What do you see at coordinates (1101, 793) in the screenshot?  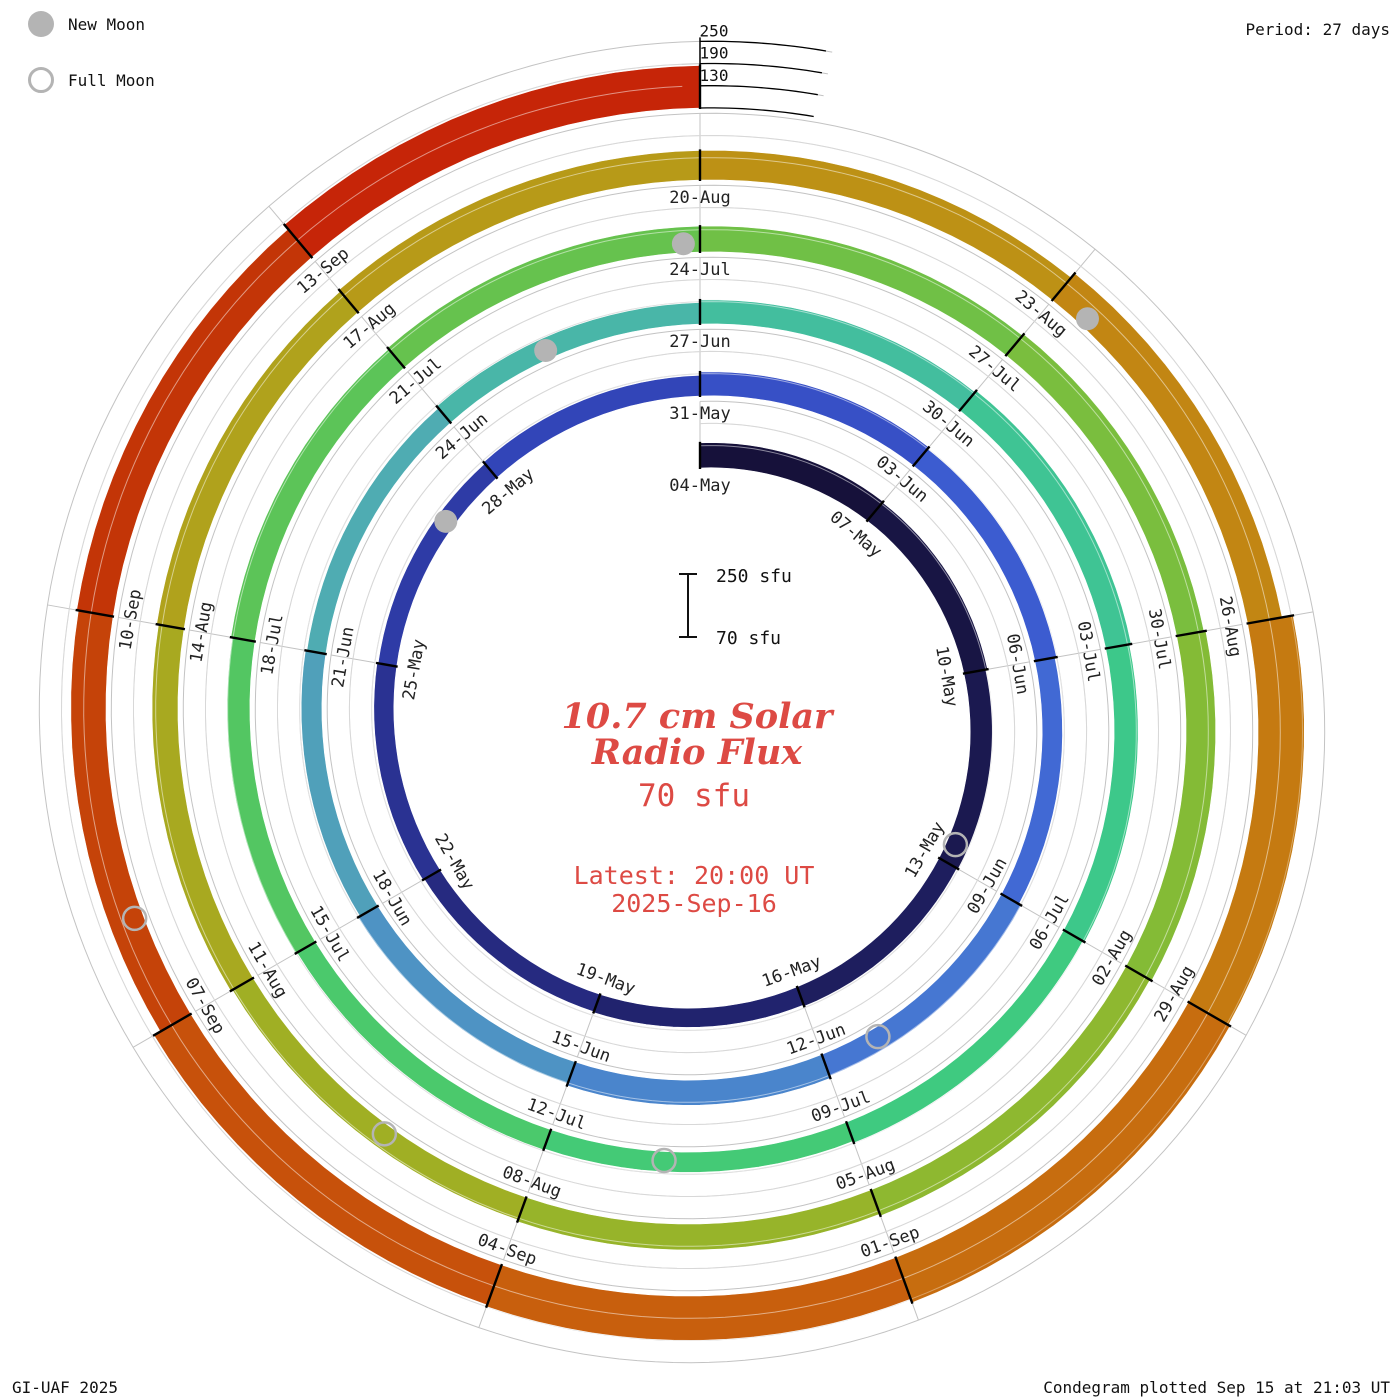 I see `flux-segment-03-Jul` at bounding box center [1101, 793].